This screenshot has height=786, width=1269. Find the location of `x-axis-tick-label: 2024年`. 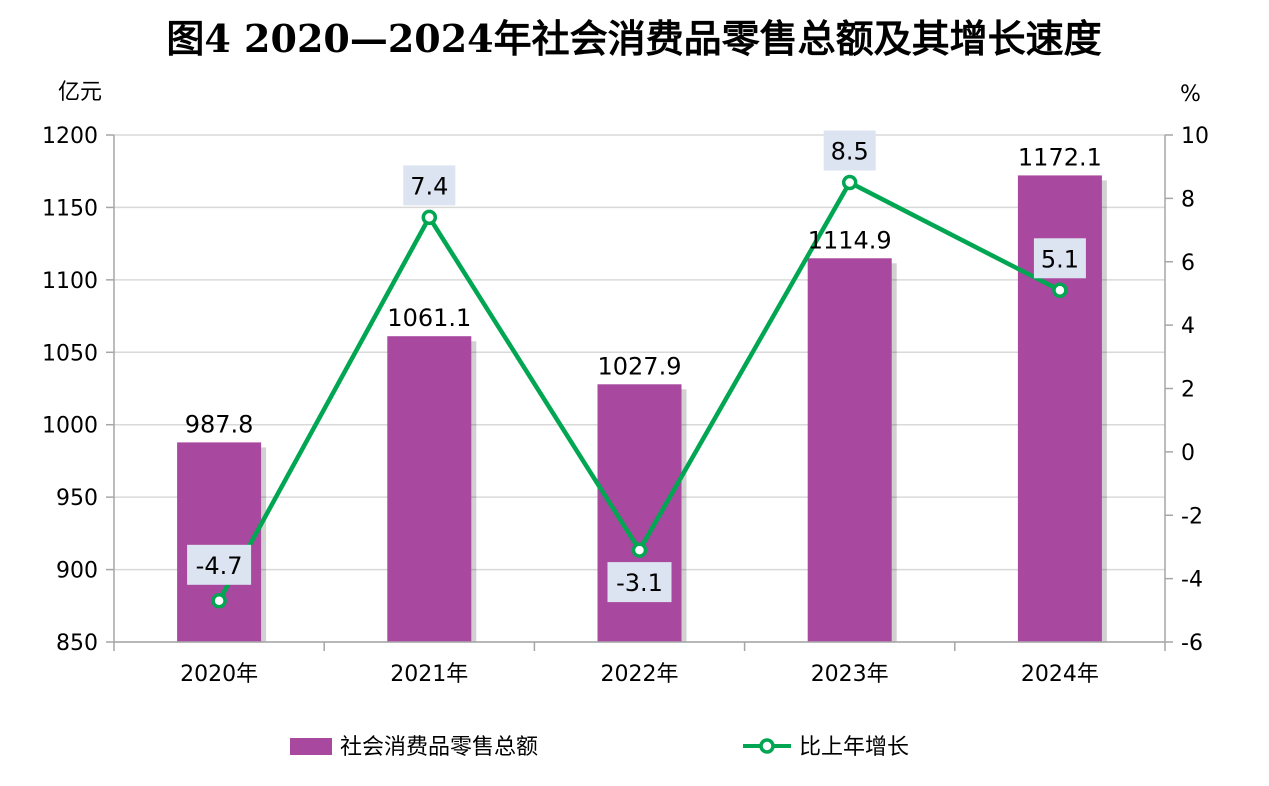

x-axis-tick-label: 2024年 is located at coordinates (1060, 674).